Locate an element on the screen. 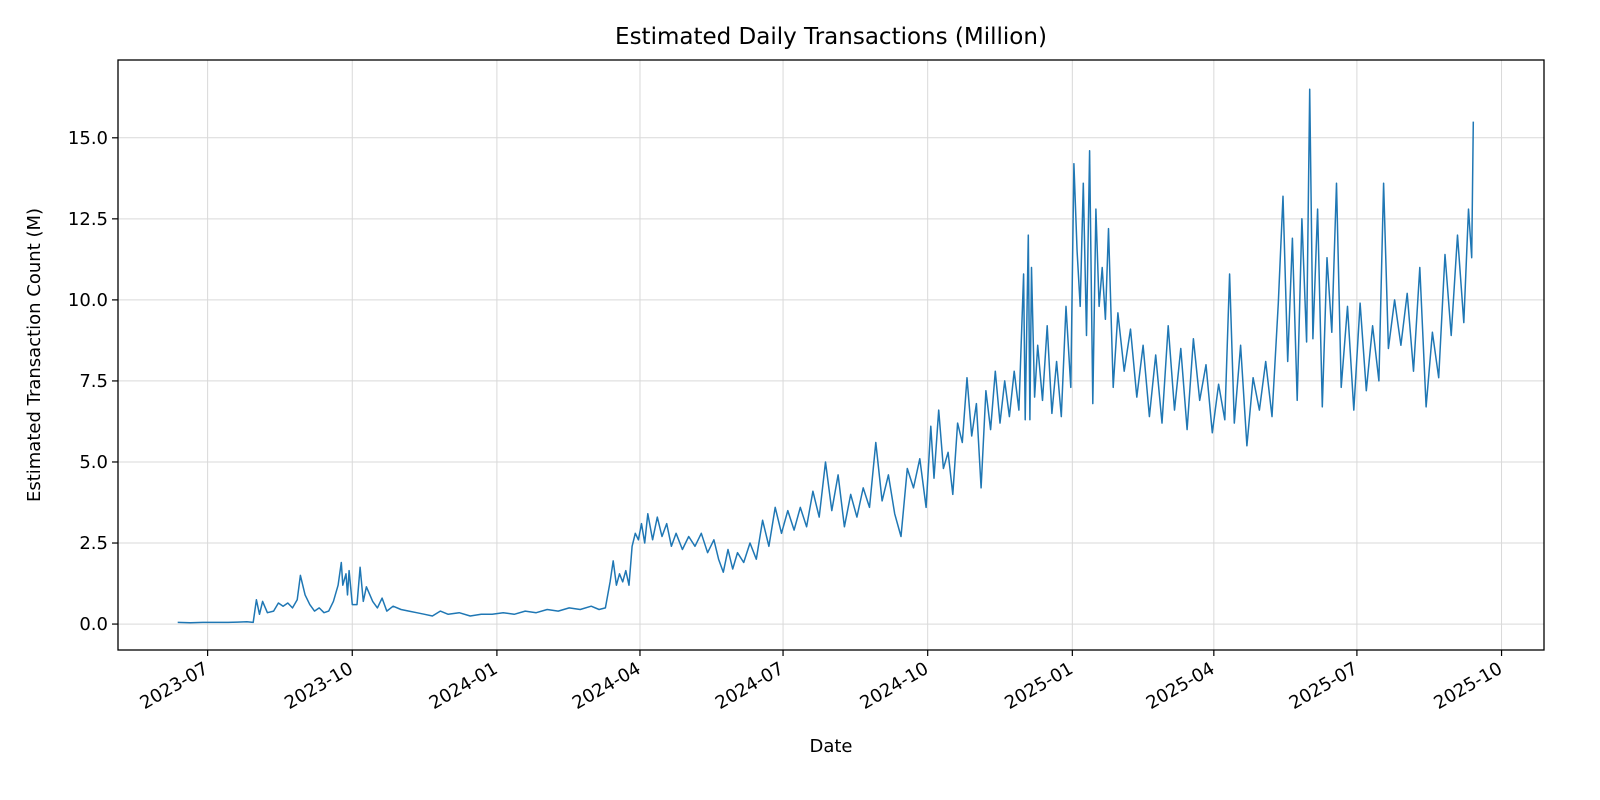  x-tick-label: 2024-10 is located at coordinates (895, 686).